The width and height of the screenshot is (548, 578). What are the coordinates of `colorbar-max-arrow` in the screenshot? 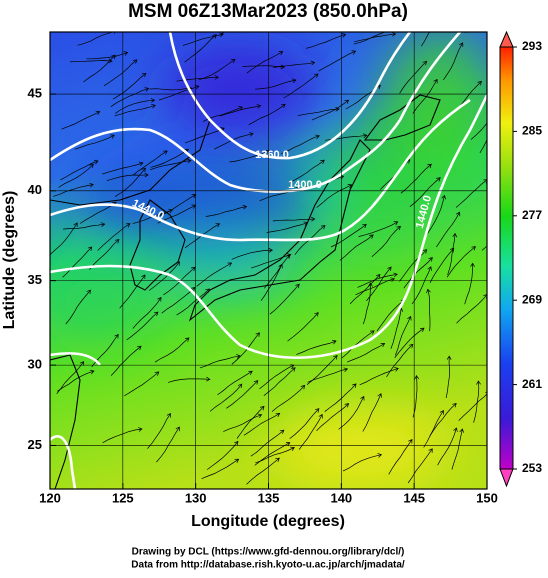 It's located at (506, 39).